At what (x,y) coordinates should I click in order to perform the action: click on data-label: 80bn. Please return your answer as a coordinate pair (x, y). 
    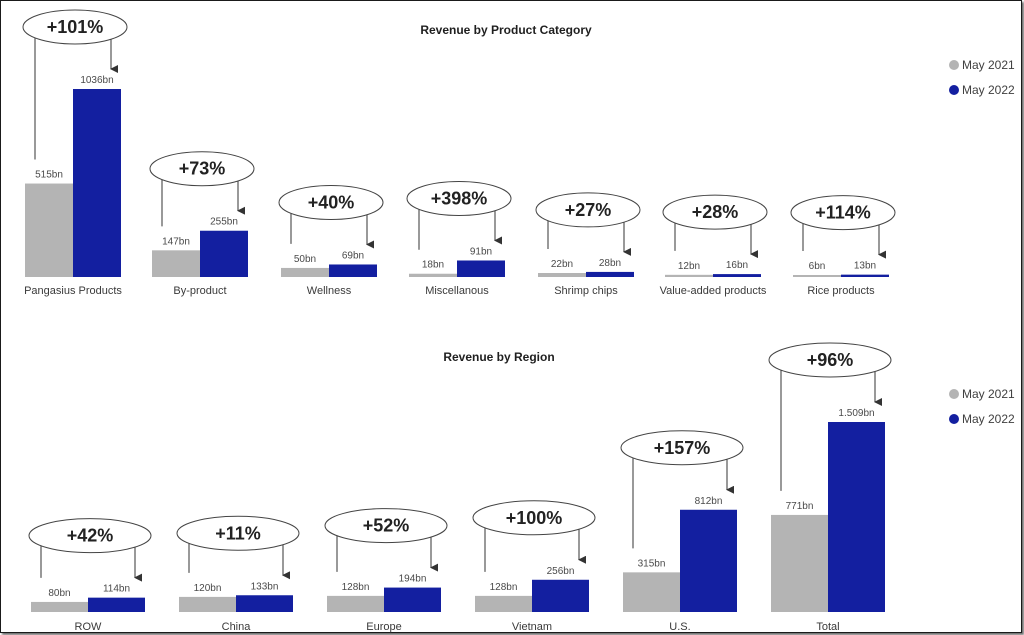
    Looking at the image, I should click on (59, 593).